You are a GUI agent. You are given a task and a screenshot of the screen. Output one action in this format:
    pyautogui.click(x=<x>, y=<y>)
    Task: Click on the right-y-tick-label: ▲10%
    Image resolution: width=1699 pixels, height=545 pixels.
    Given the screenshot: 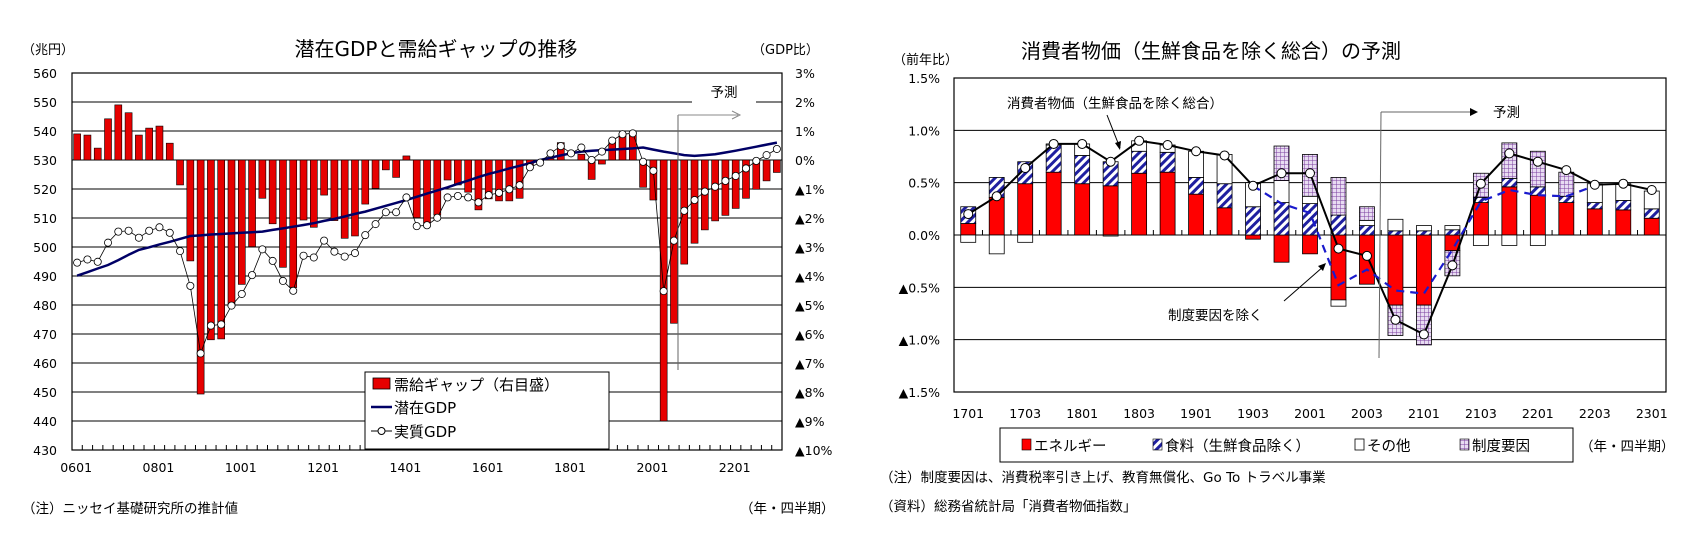 What is the action you would take?
    pyautogui.click(x=814, y=450)
    